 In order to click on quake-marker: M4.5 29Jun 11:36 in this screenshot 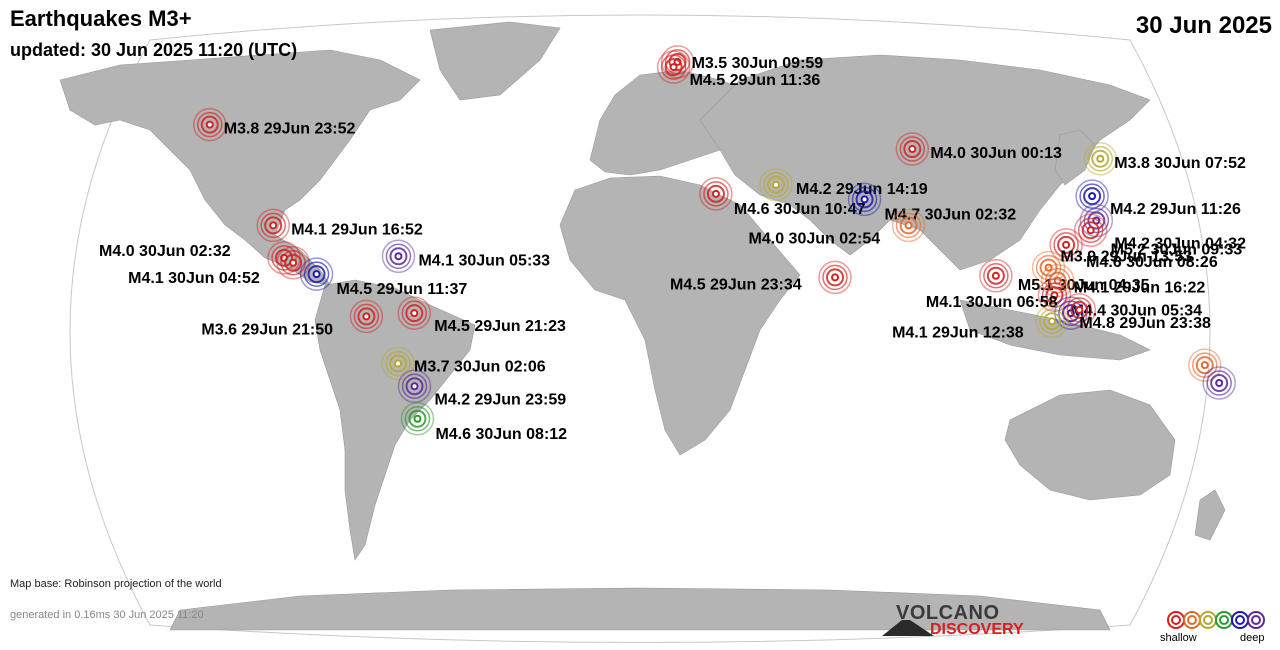, I will do `click(738, 69)`.